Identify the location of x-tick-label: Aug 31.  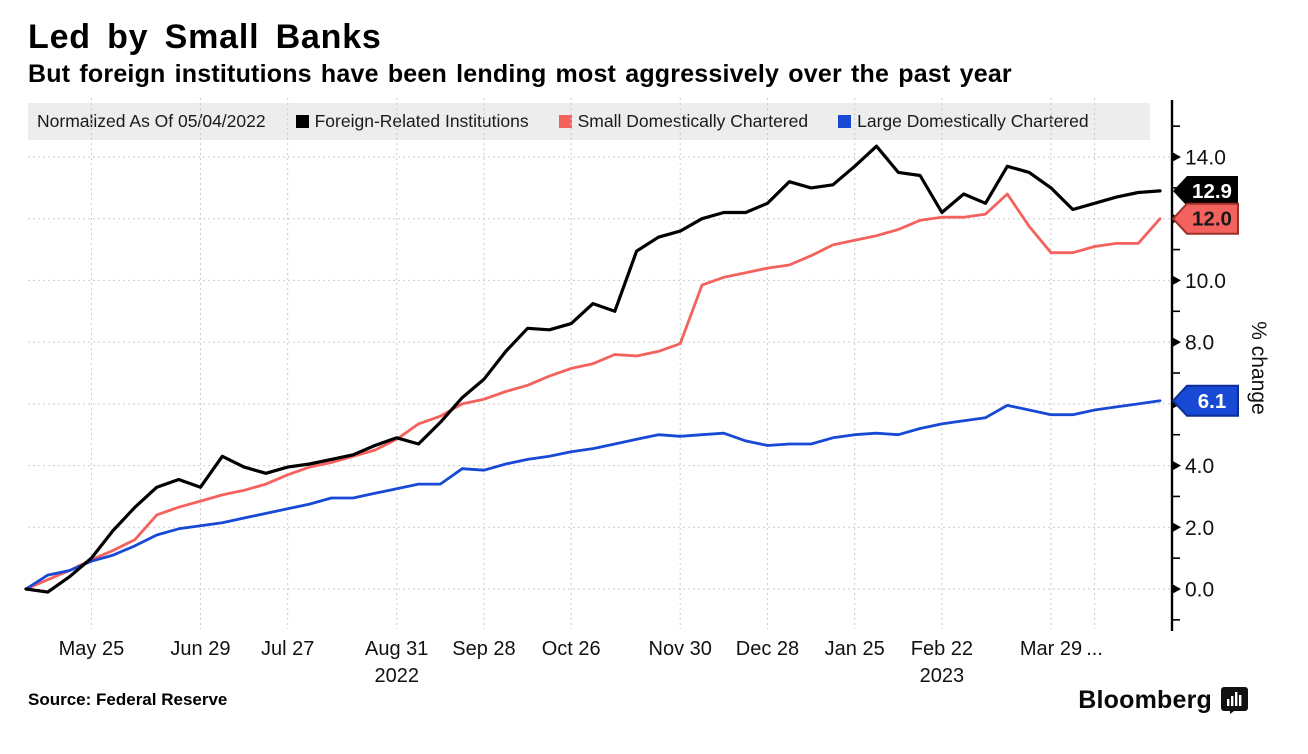
(396, 649).